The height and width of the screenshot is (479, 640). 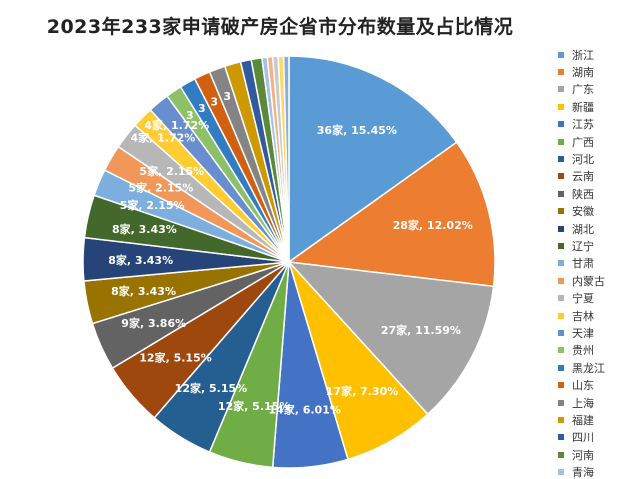 I want to click on data-label-5: 12家, 5.15%, so click(x=254, y=406).